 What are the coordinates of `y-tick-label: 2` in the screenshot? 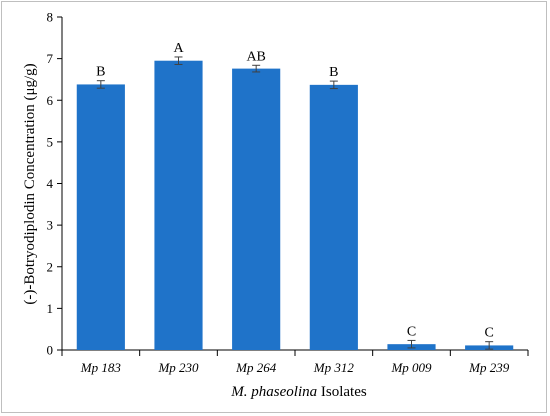 It's located at (50, 266).